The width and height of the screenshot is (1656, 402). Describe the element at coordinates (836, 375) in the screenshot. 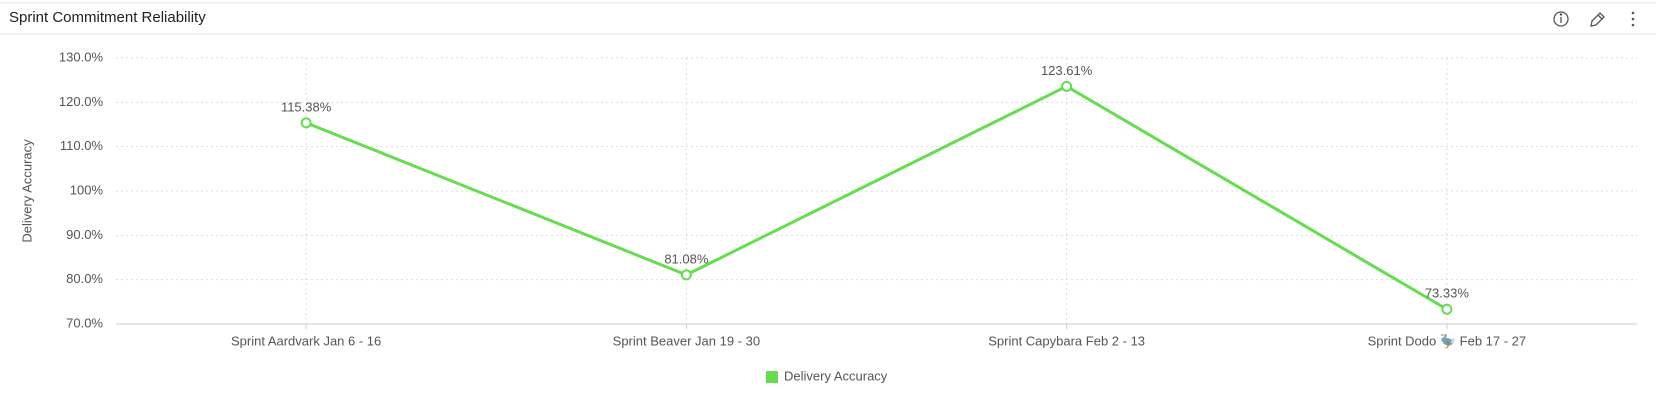

I see `legend-label: Delivery Accuracy` at that location.